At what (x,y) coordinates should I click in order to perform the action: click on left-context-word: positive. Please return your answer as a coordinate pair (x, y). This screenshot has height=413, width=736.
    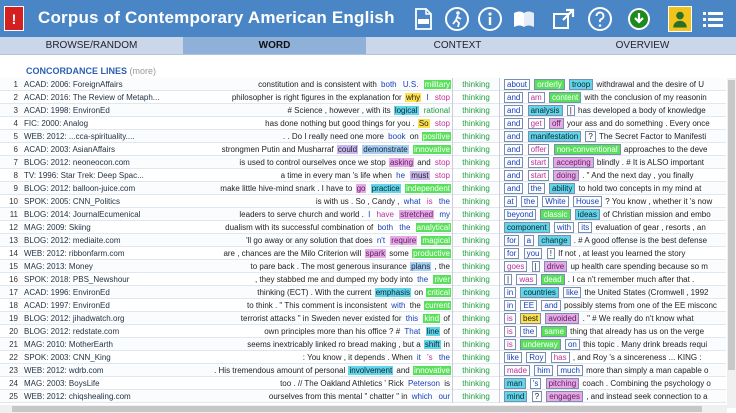
    Looking at the image, I should click on (436, 136).